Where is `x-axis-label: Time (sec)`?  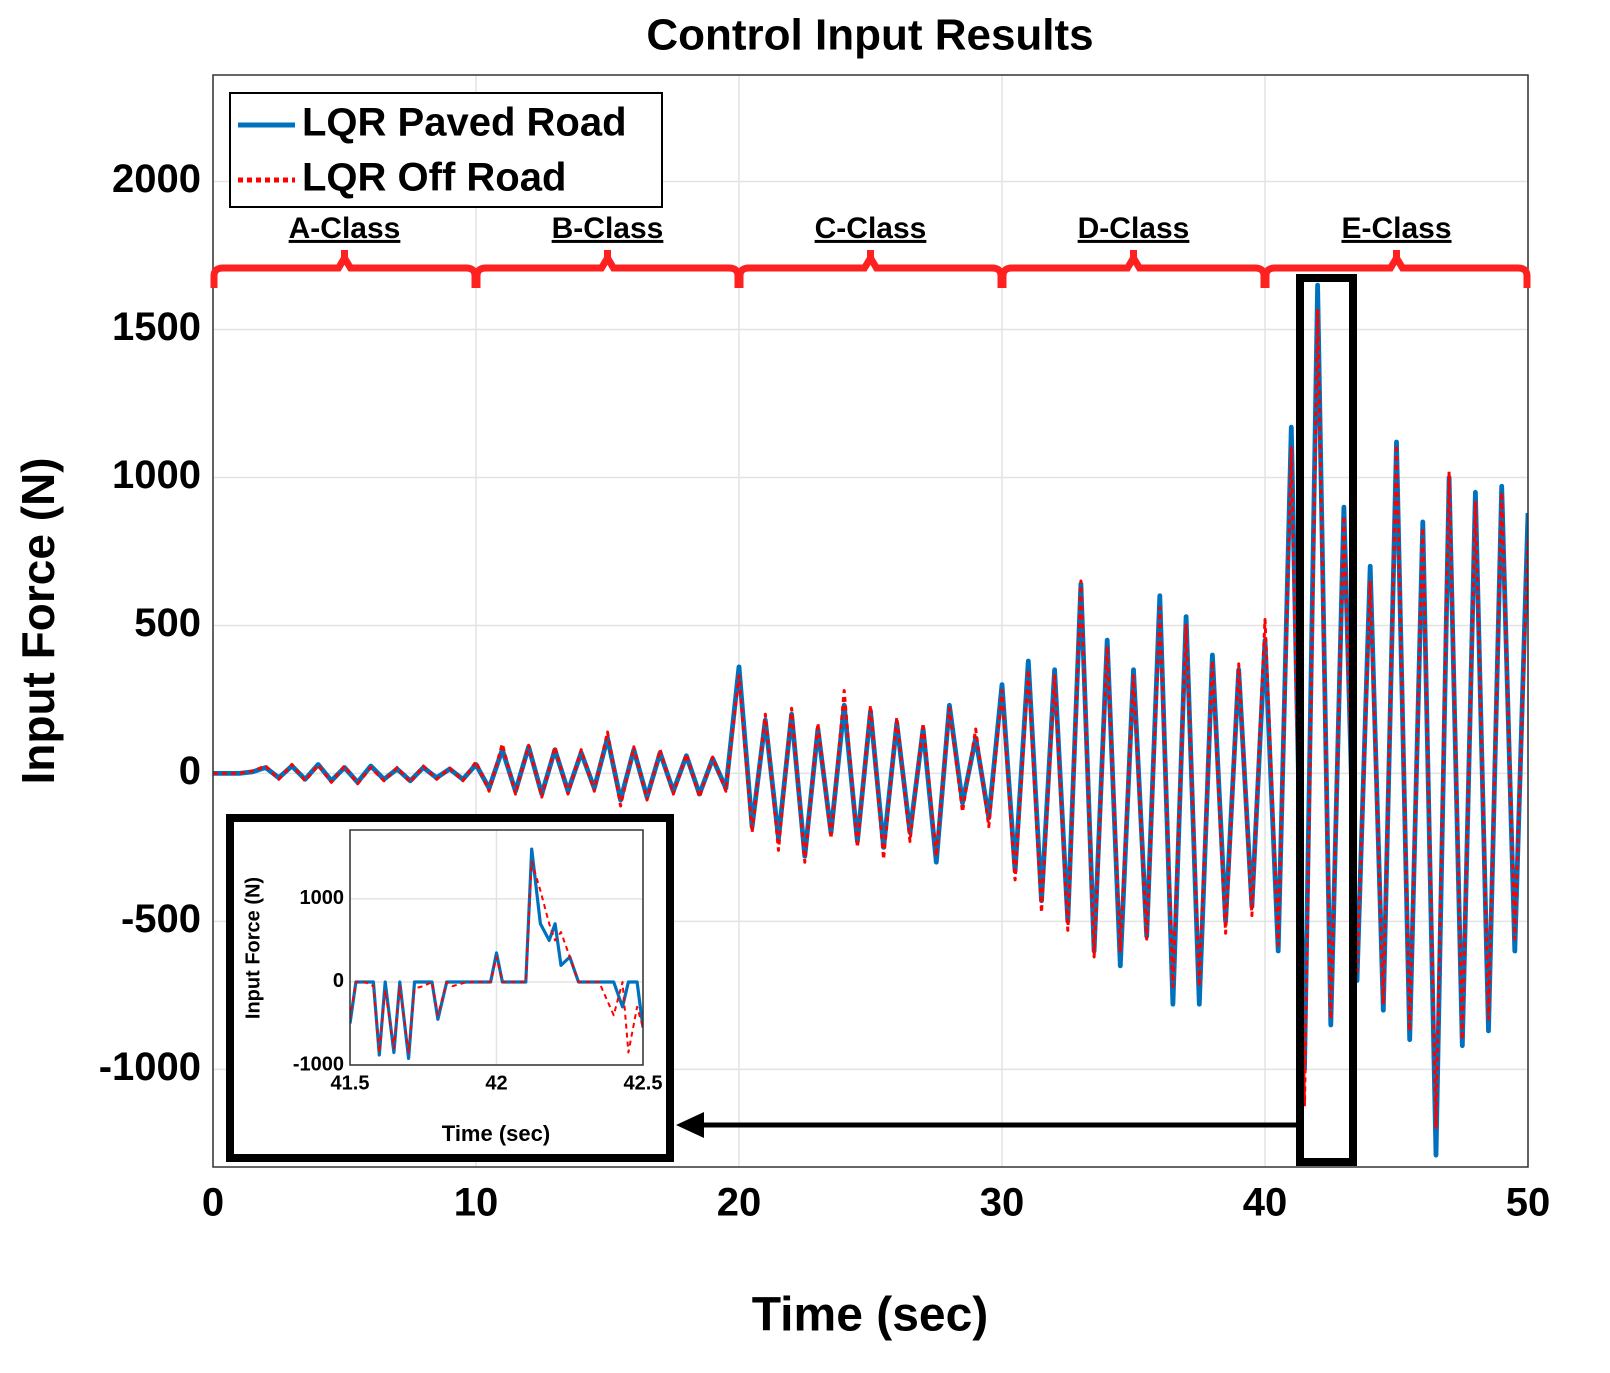
x-axis-label: Time (sec) is located at coordinates (870, 1315).